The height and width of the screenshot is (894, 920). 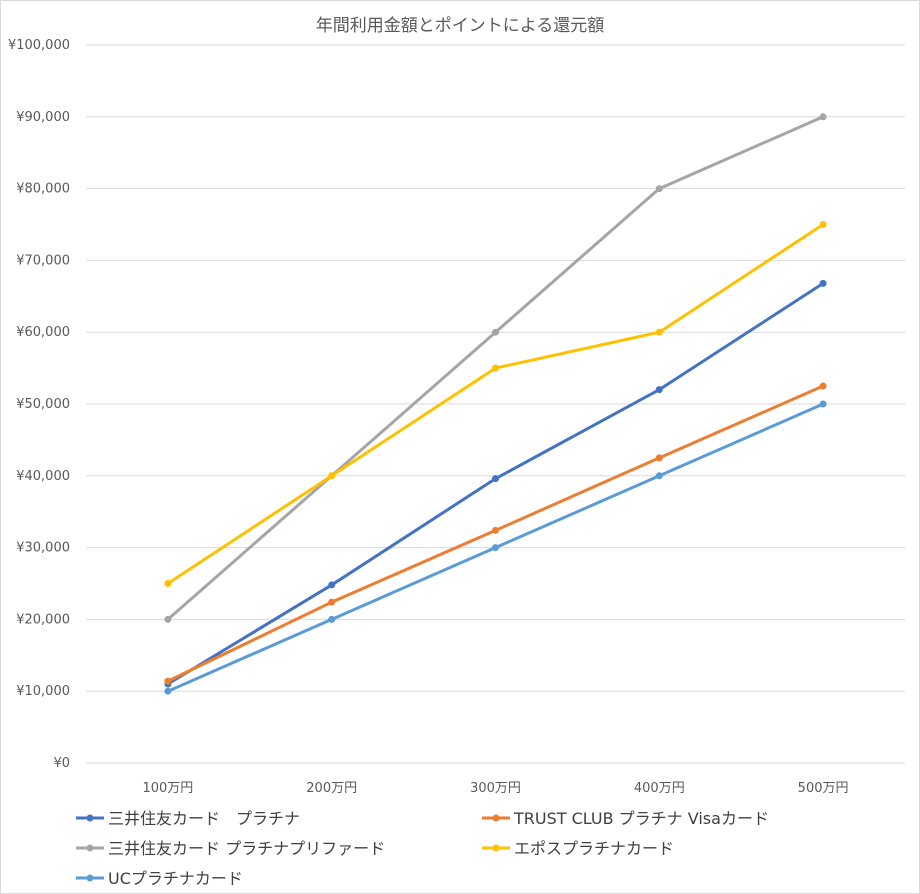 I want to click on x-tick-label: 400万円, so click(x=659, y=788).